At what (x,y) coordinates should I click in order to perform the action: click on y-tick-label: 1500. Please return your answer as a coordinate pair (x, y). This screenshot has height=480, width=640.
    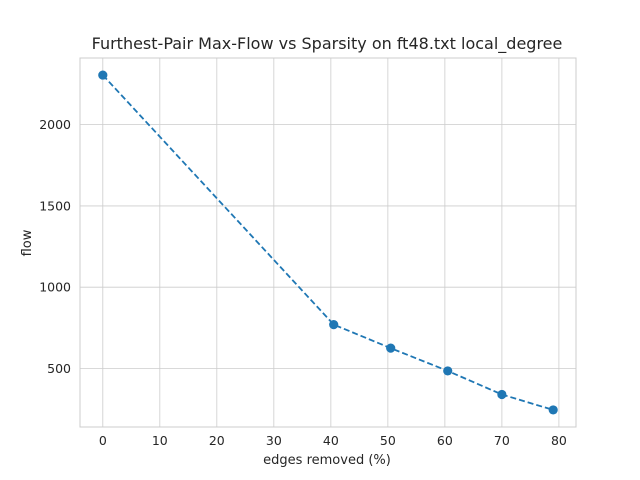
    Looking at the image, I should click on (55, 205).